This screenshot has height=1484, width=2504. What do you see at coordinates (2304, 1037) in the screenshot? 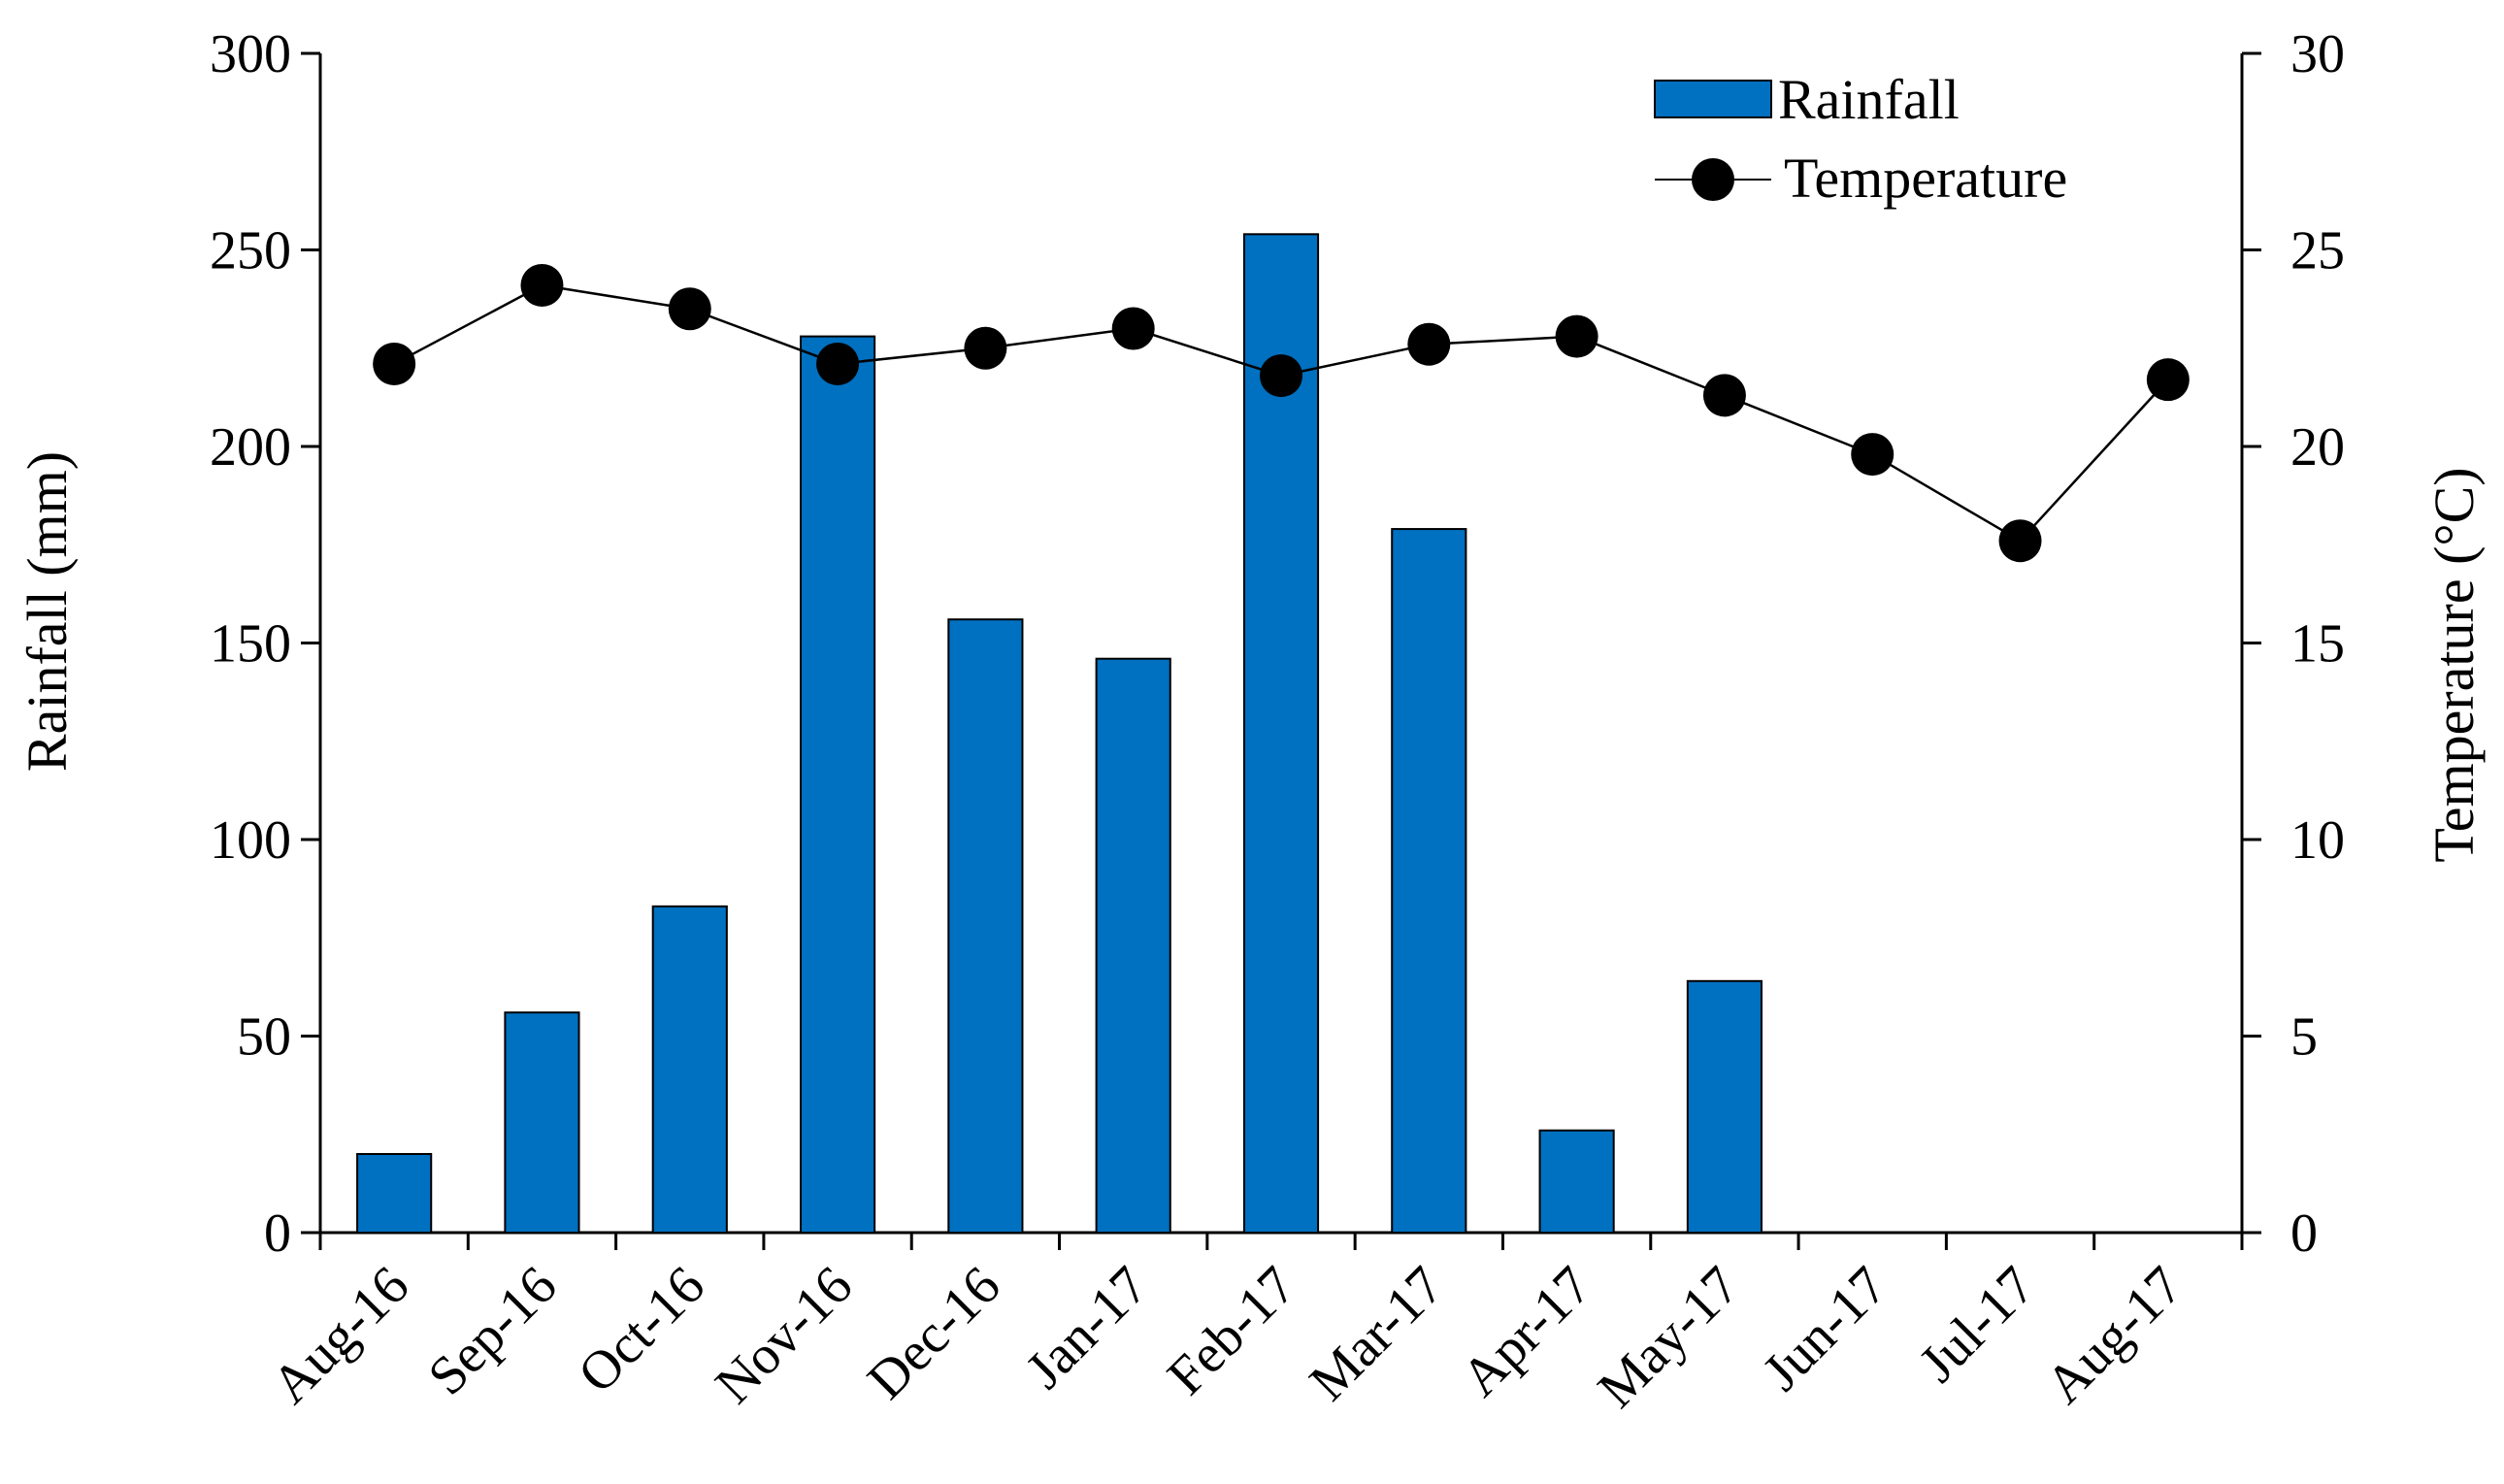
I see `y-tick-label-right: 5` at bounding box center [2304, 1037].